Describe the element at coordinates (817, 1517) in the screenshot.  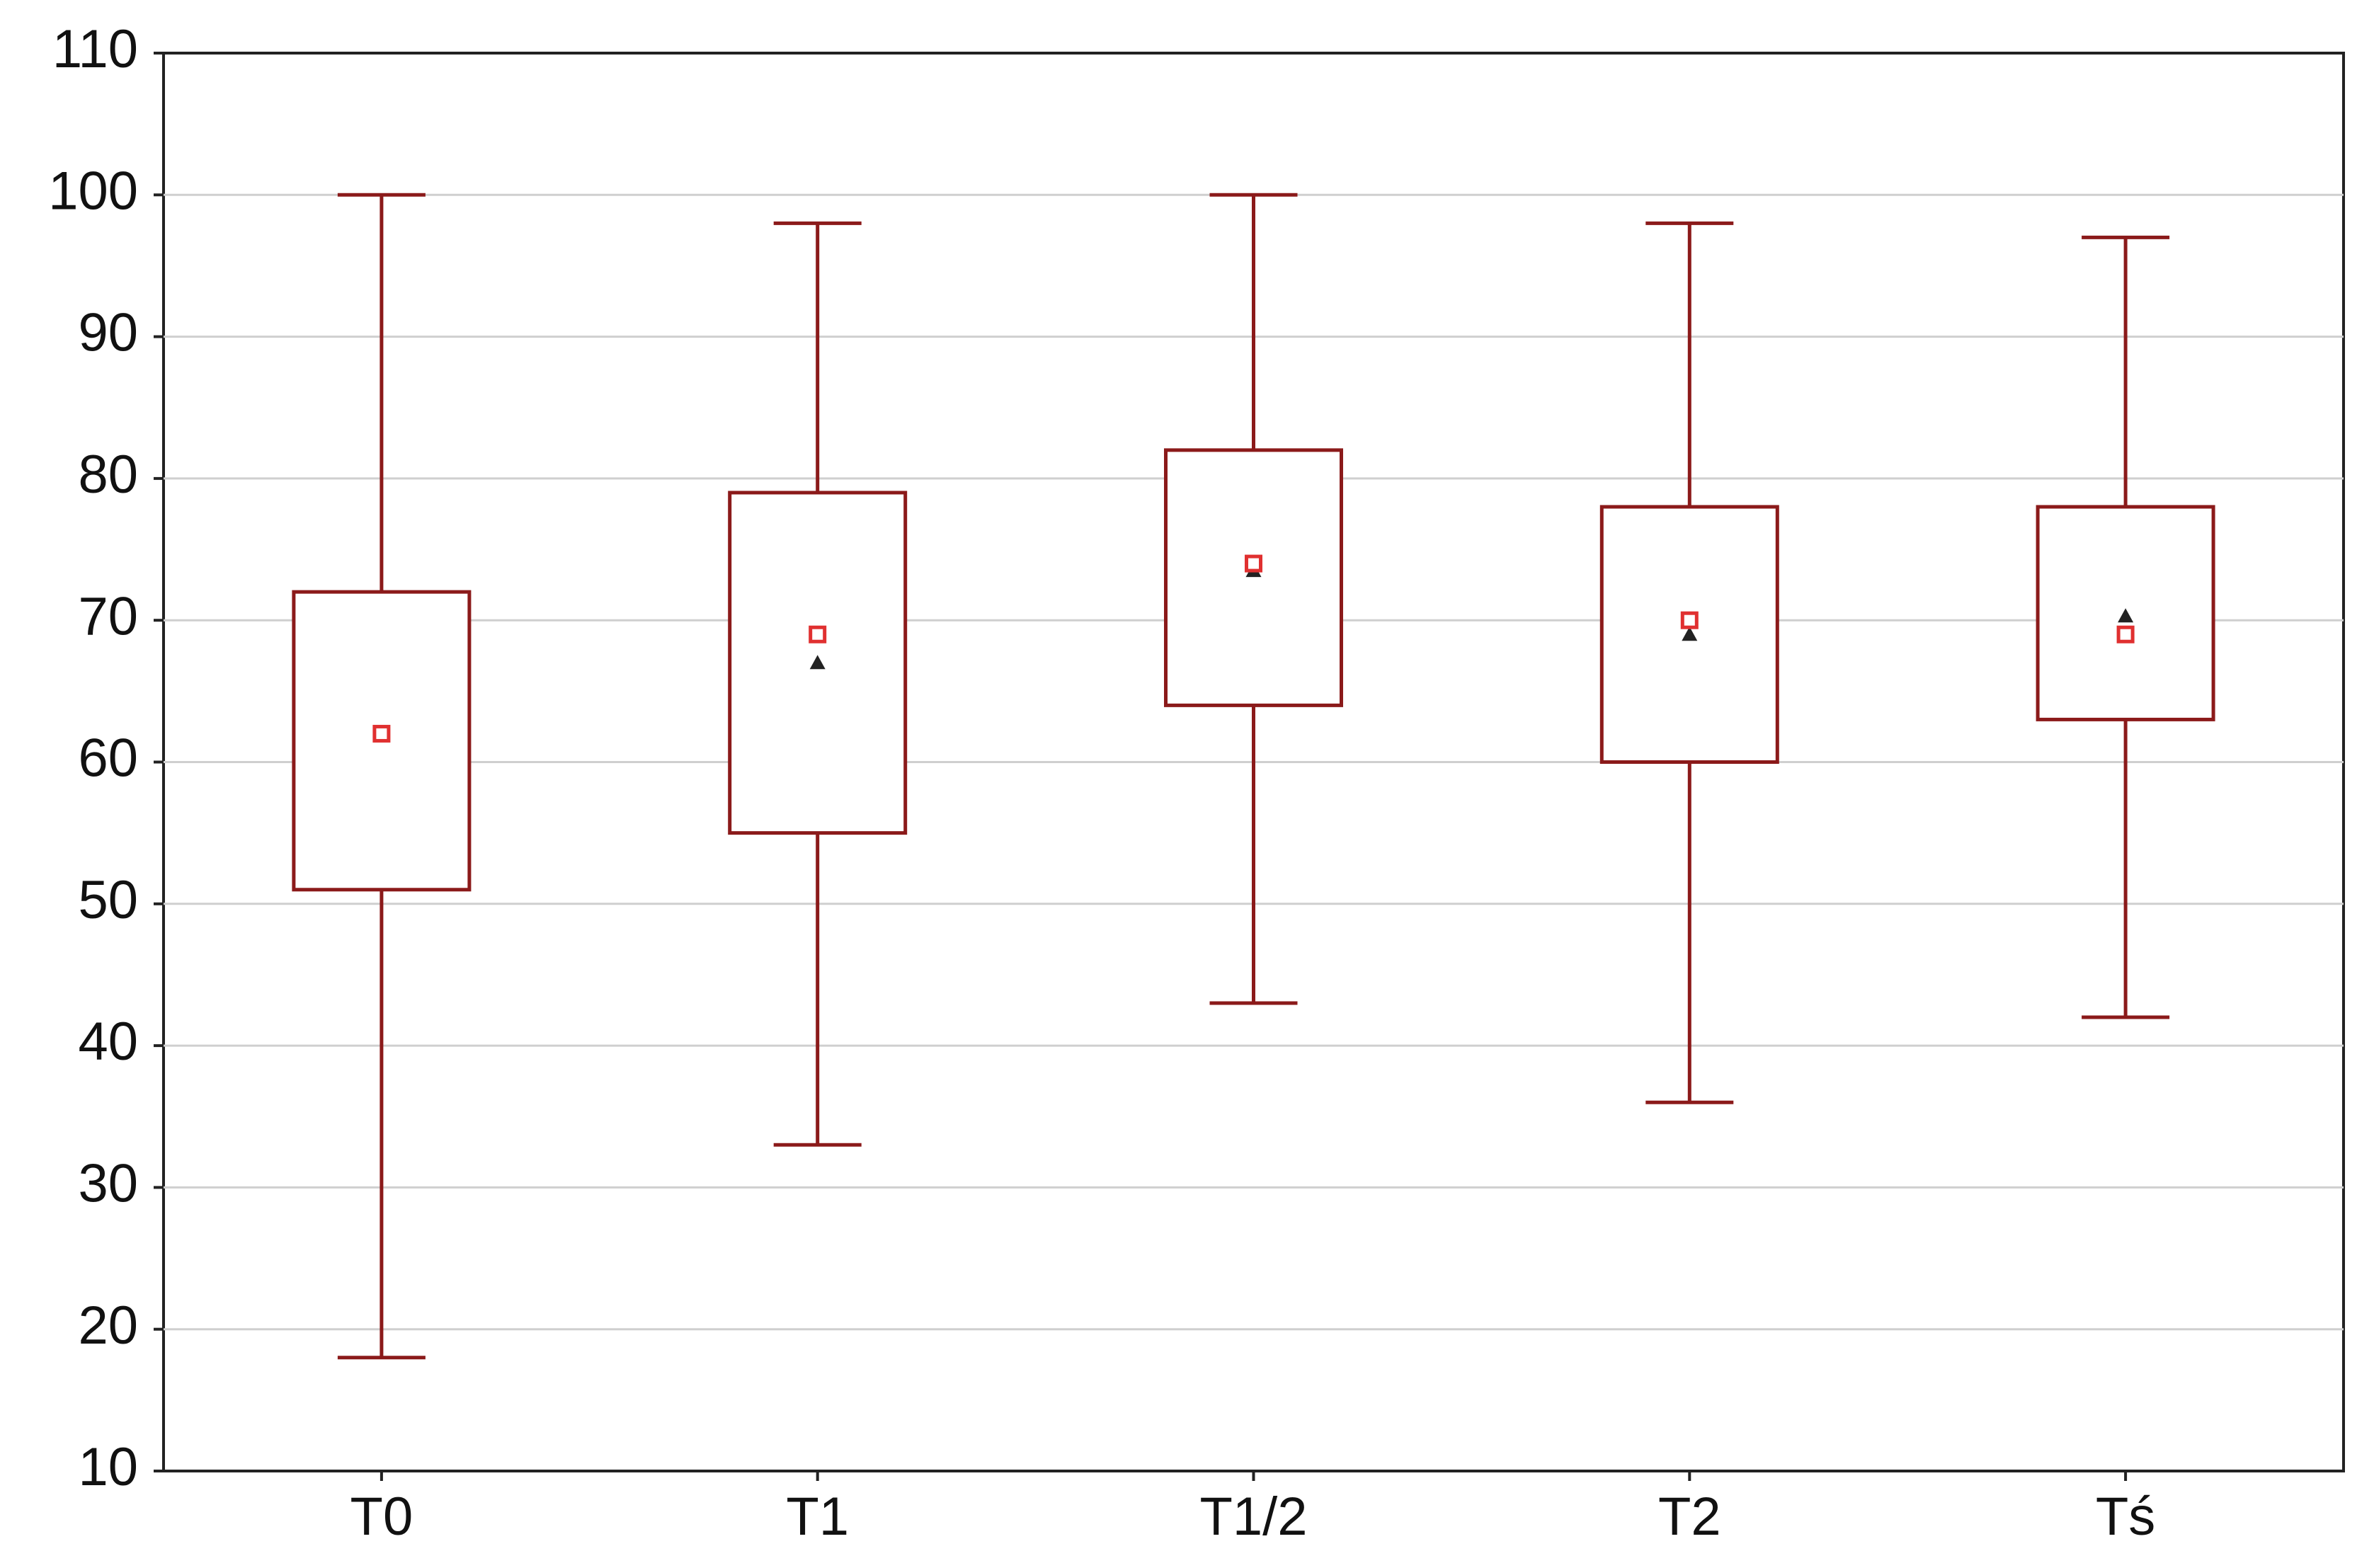
I see `x-tick-label: T1` at that location.